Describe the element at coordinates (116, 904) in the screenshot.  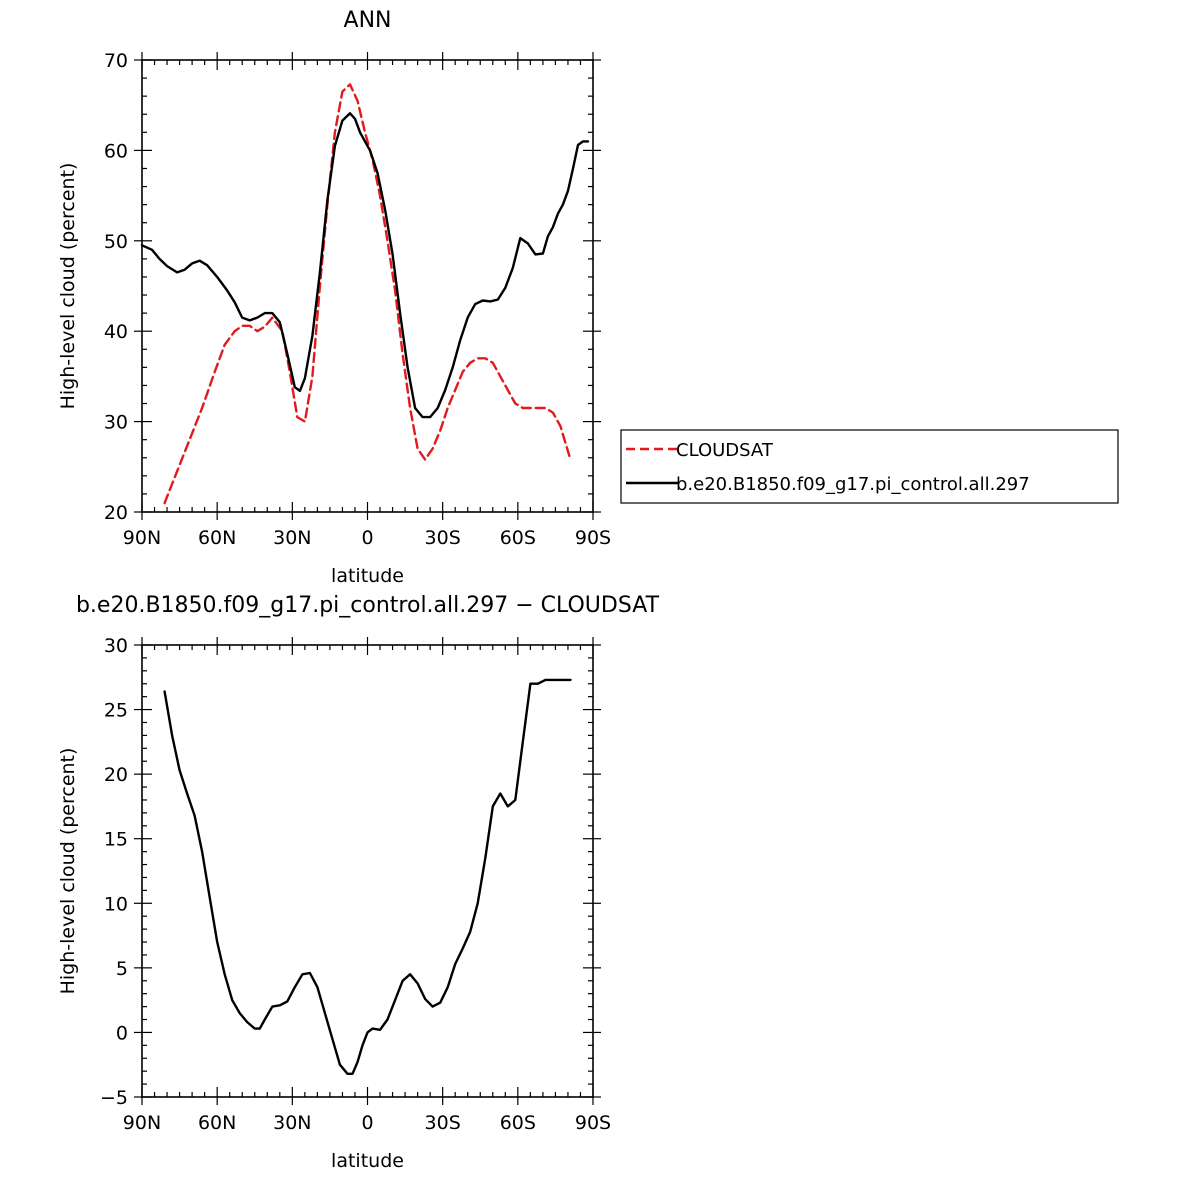
I see `y-tick-label: 10` at that location.